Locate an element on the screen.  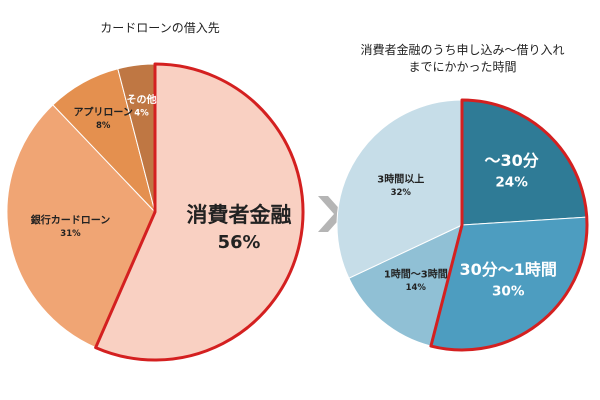
value-label: 56% is located at coordinates (239, 242).